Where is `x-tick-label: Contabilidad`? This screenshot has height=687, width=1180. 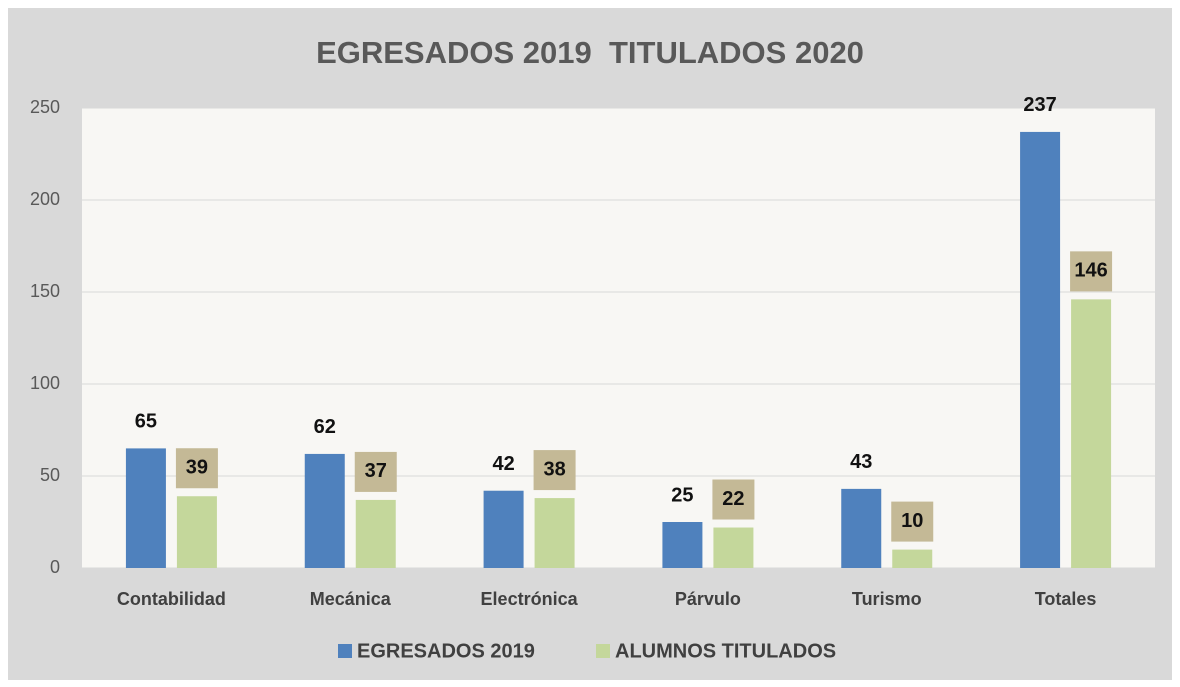 x-tick-label: Contabilidad is located at coordinates (171, 599).